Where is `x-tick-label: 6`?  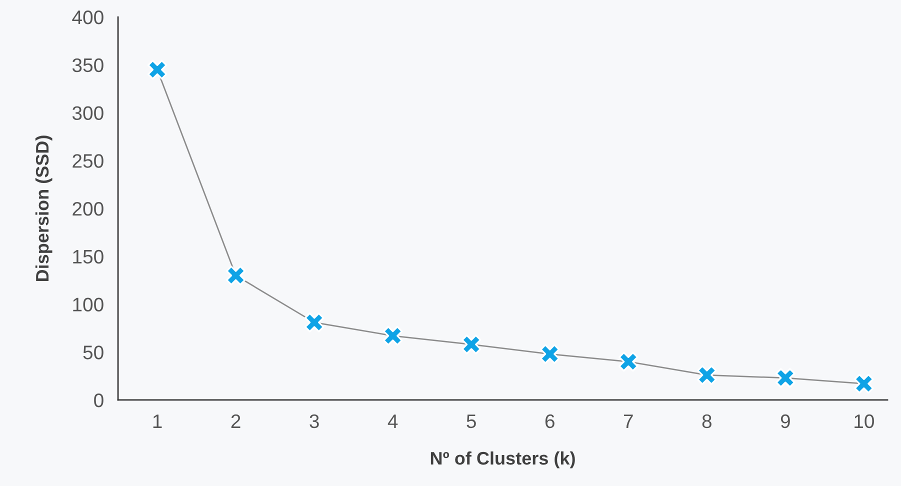 x-tick-label: 6 is located at coordinates (549, 421).